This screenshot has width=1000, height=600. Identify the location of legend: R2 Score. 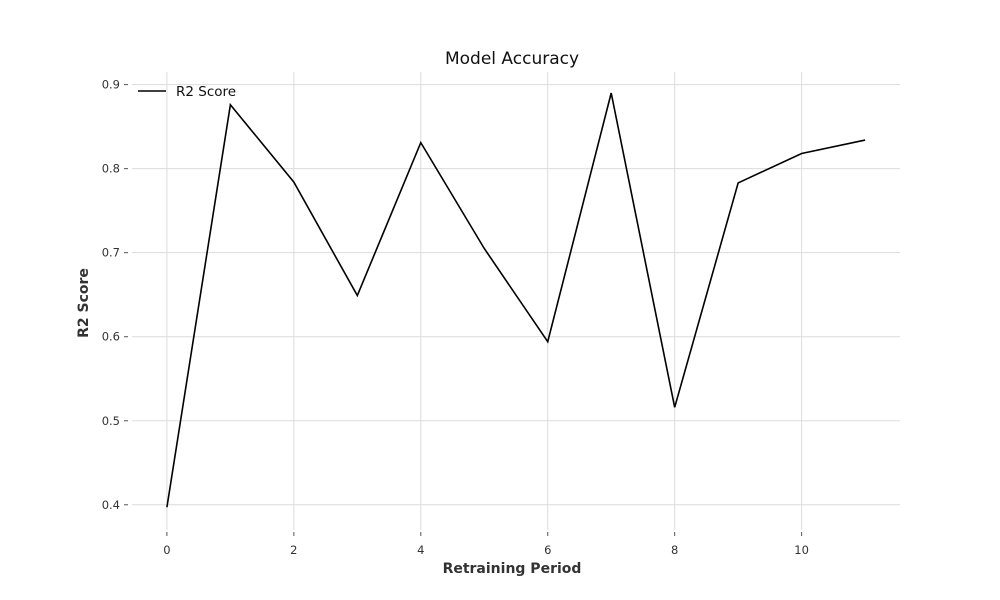
(187, 92).